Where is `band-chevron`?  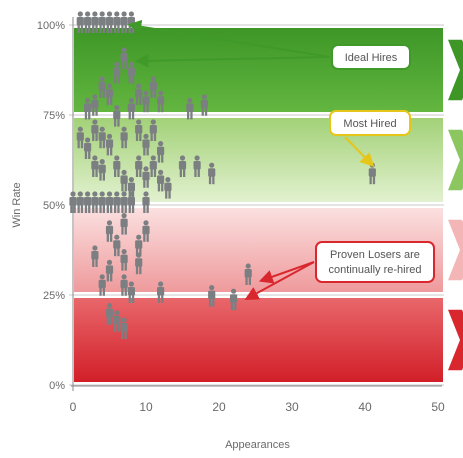
band-chevron is located at coordinates (455, 340).